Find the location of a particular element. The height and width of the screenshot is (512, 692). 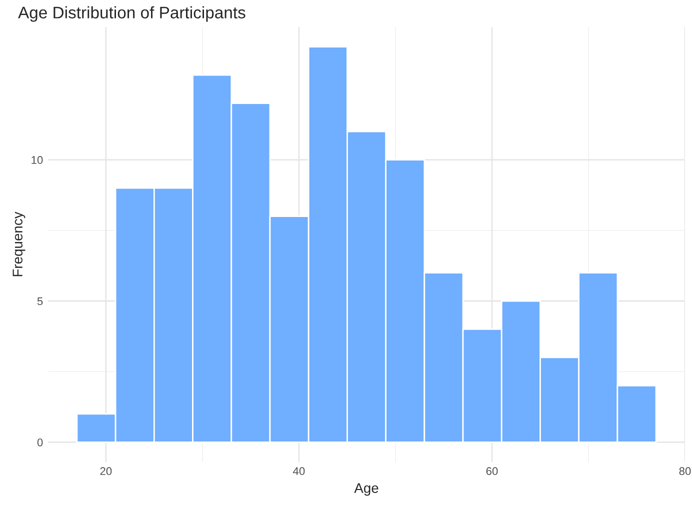

chart-title: Age Distribution of Participants is located at coordinates (132, 14).